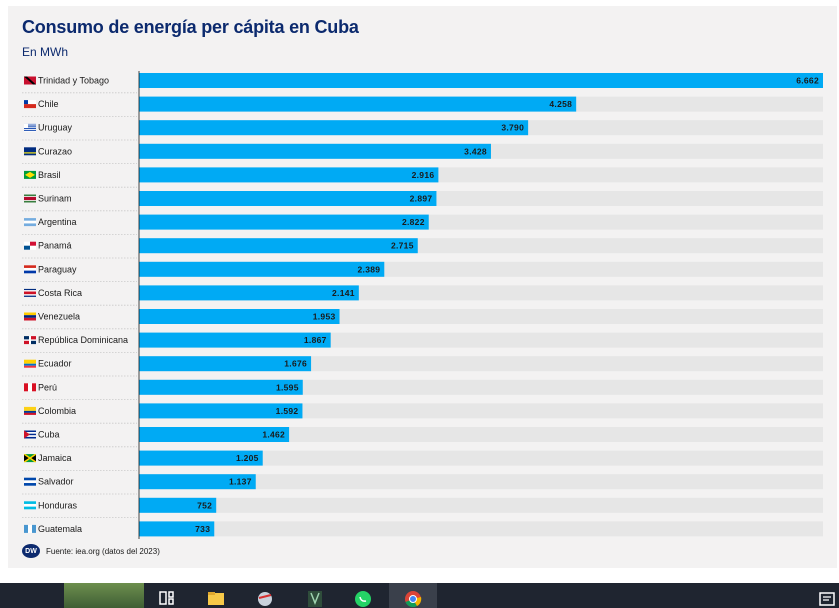 This screenshot has height=608, width=839. What do you see at coordinates (104, 595) in the screenshot?
I see `taskbar-wallpaper-thumbnail` at bounding box center [104, 595].